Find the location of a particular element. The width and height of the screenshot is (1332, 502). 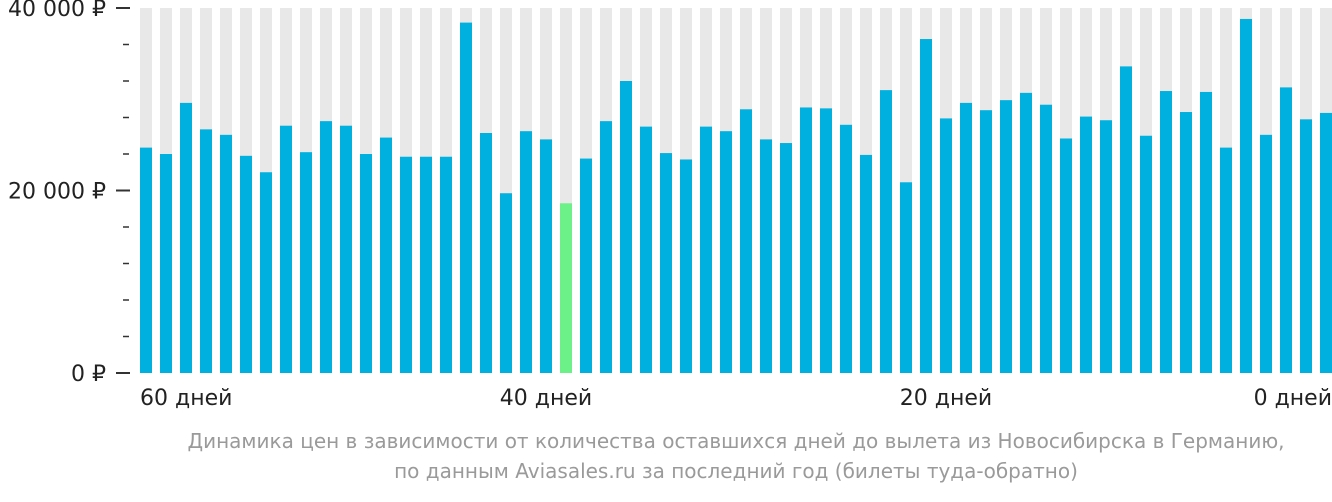

x-tick-label: 0 дней is located at coordinates (1293, 398).